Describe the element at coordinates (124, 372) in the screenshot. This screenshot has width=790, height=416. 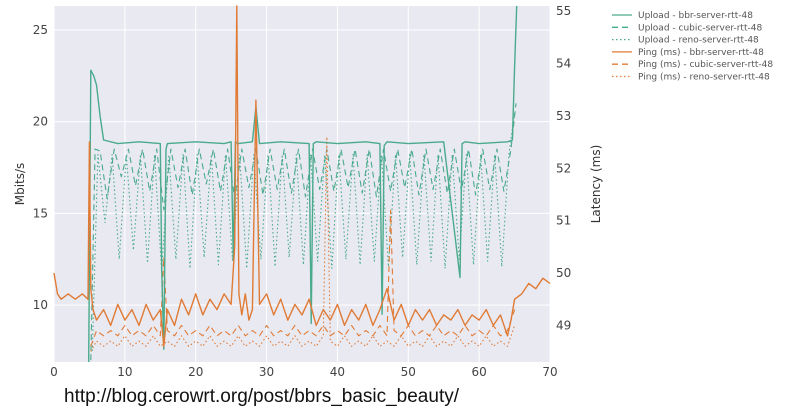
I see `x-tick-label: 10` at that location.